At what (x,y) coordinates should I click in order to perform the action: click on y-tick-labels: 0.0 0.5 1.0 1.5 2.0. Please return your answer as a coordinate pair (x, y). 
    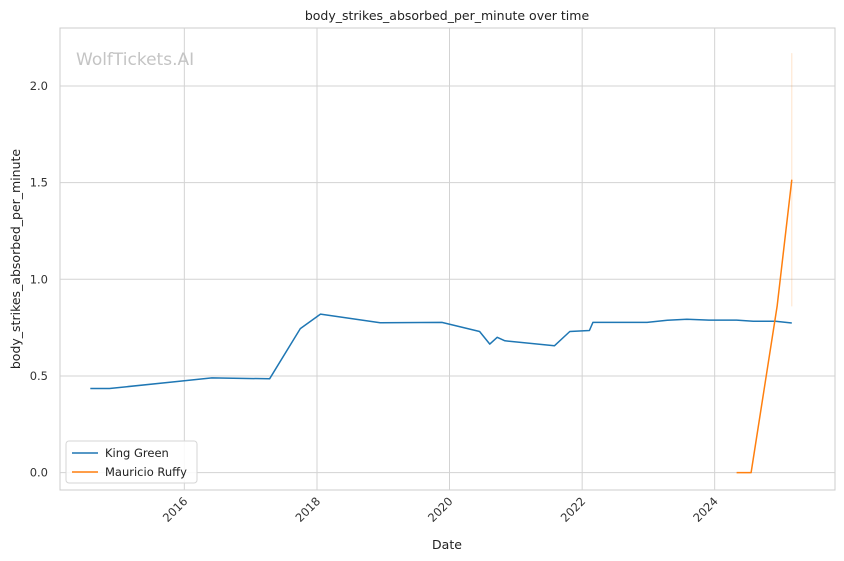
    Looking at the image, I should click on (39, 279).